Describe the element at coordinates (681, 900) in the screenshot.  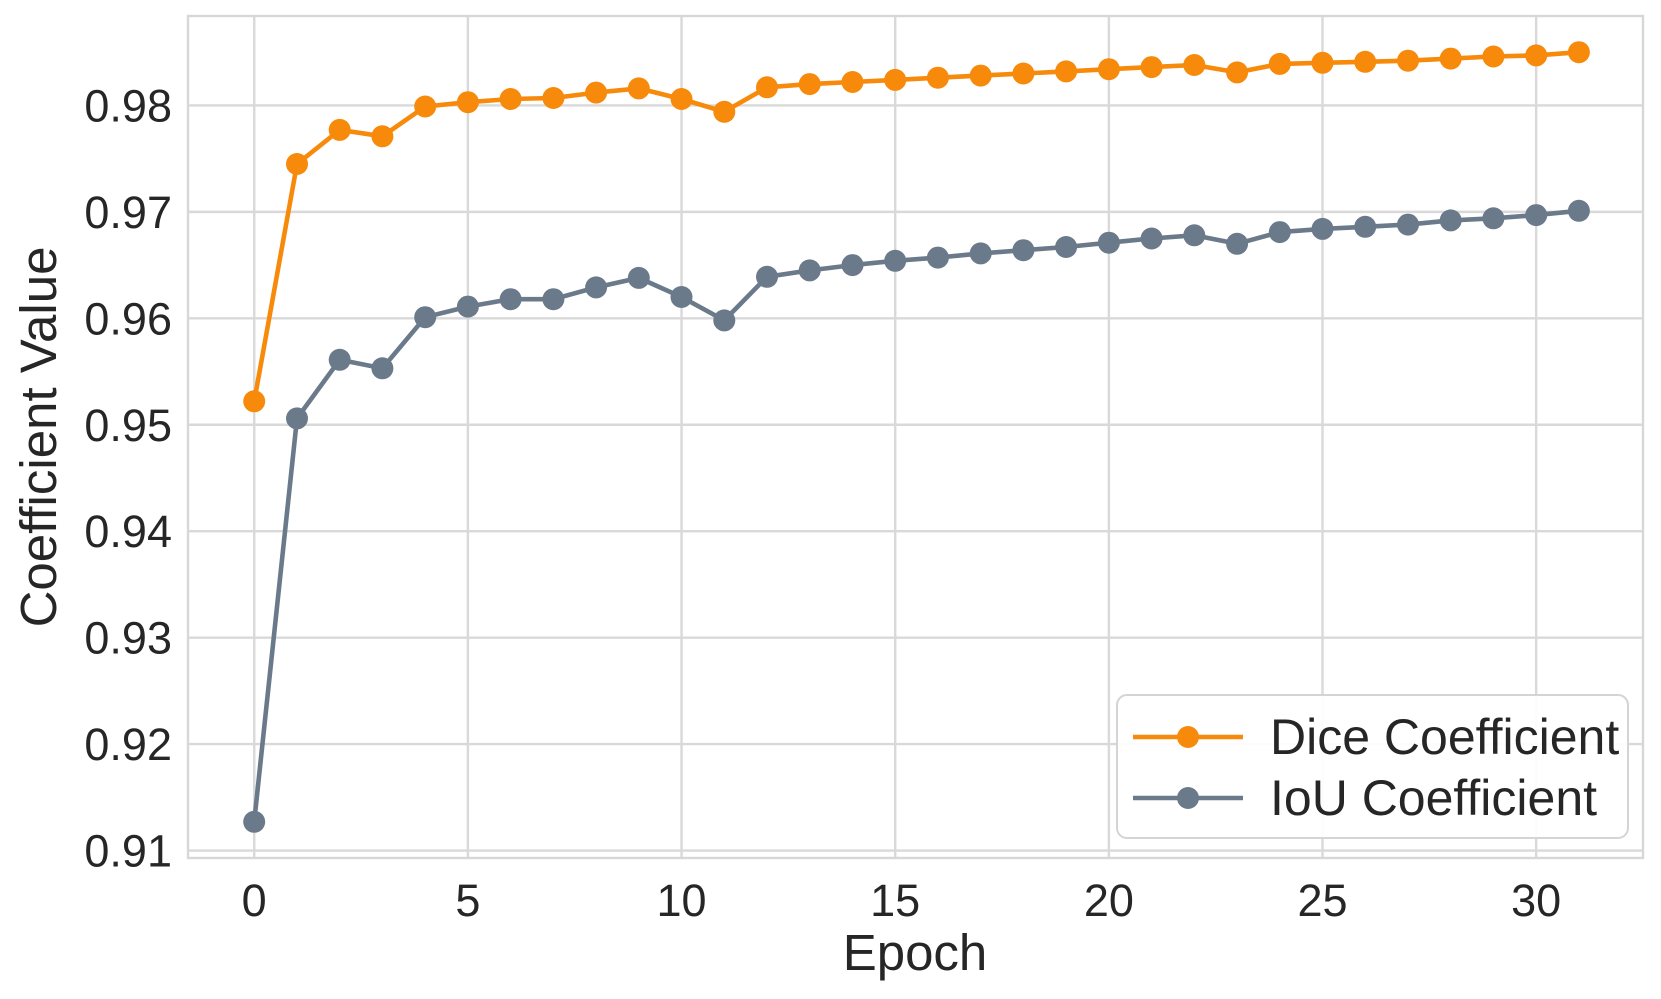
I see `x-tick-label: 10` at that location.